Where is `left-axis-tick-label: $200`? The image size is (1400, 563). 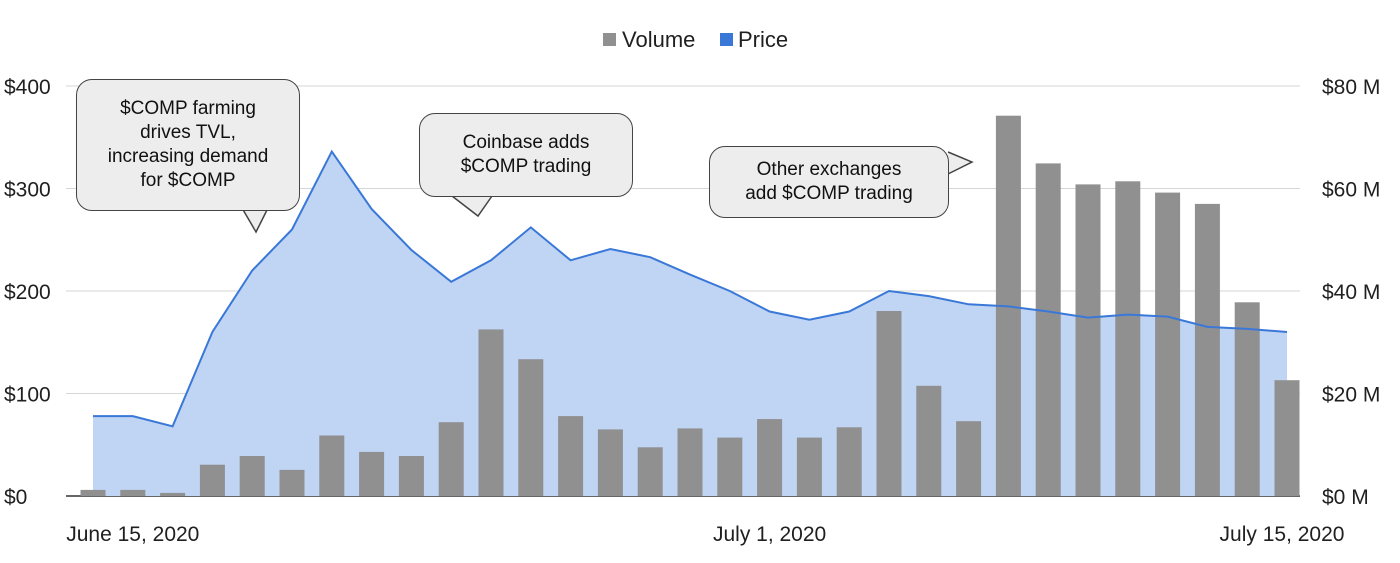 left-axis-tick-label: $200 is located at coordinates (27, 292).